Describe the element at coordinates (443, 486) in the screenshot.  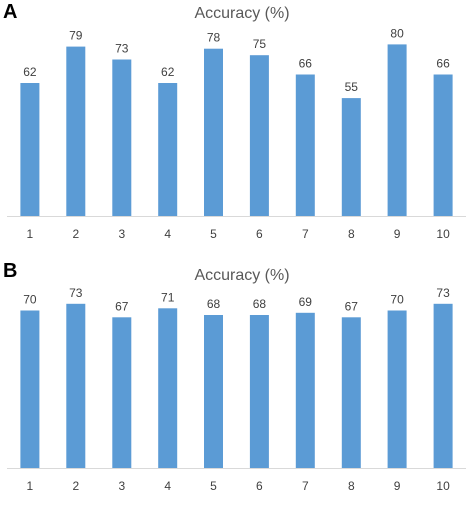
I see `tick-label-b-10: 10` at that location.